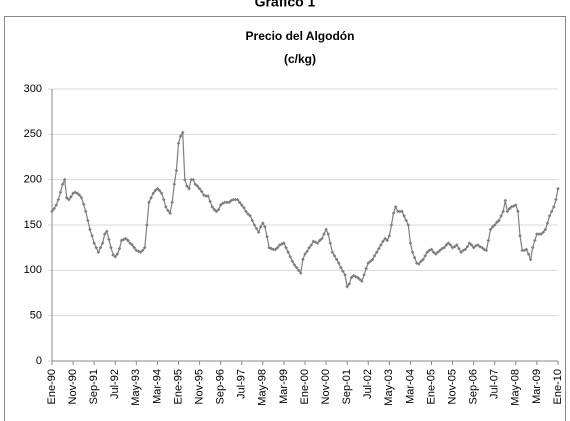  Describe the element at coordinates (431, 386) in the screenshot. I see `x-tick-label: Ene-05` at that location.